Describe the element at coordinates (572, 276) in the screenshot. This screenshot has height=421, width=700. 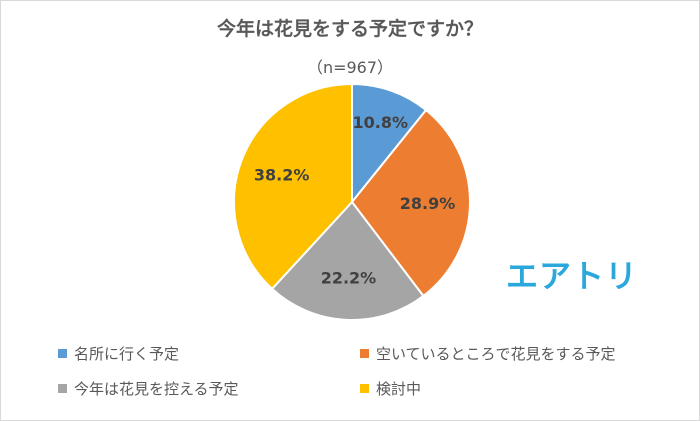
I see `airtrip-logo: エアトリ` at that location.